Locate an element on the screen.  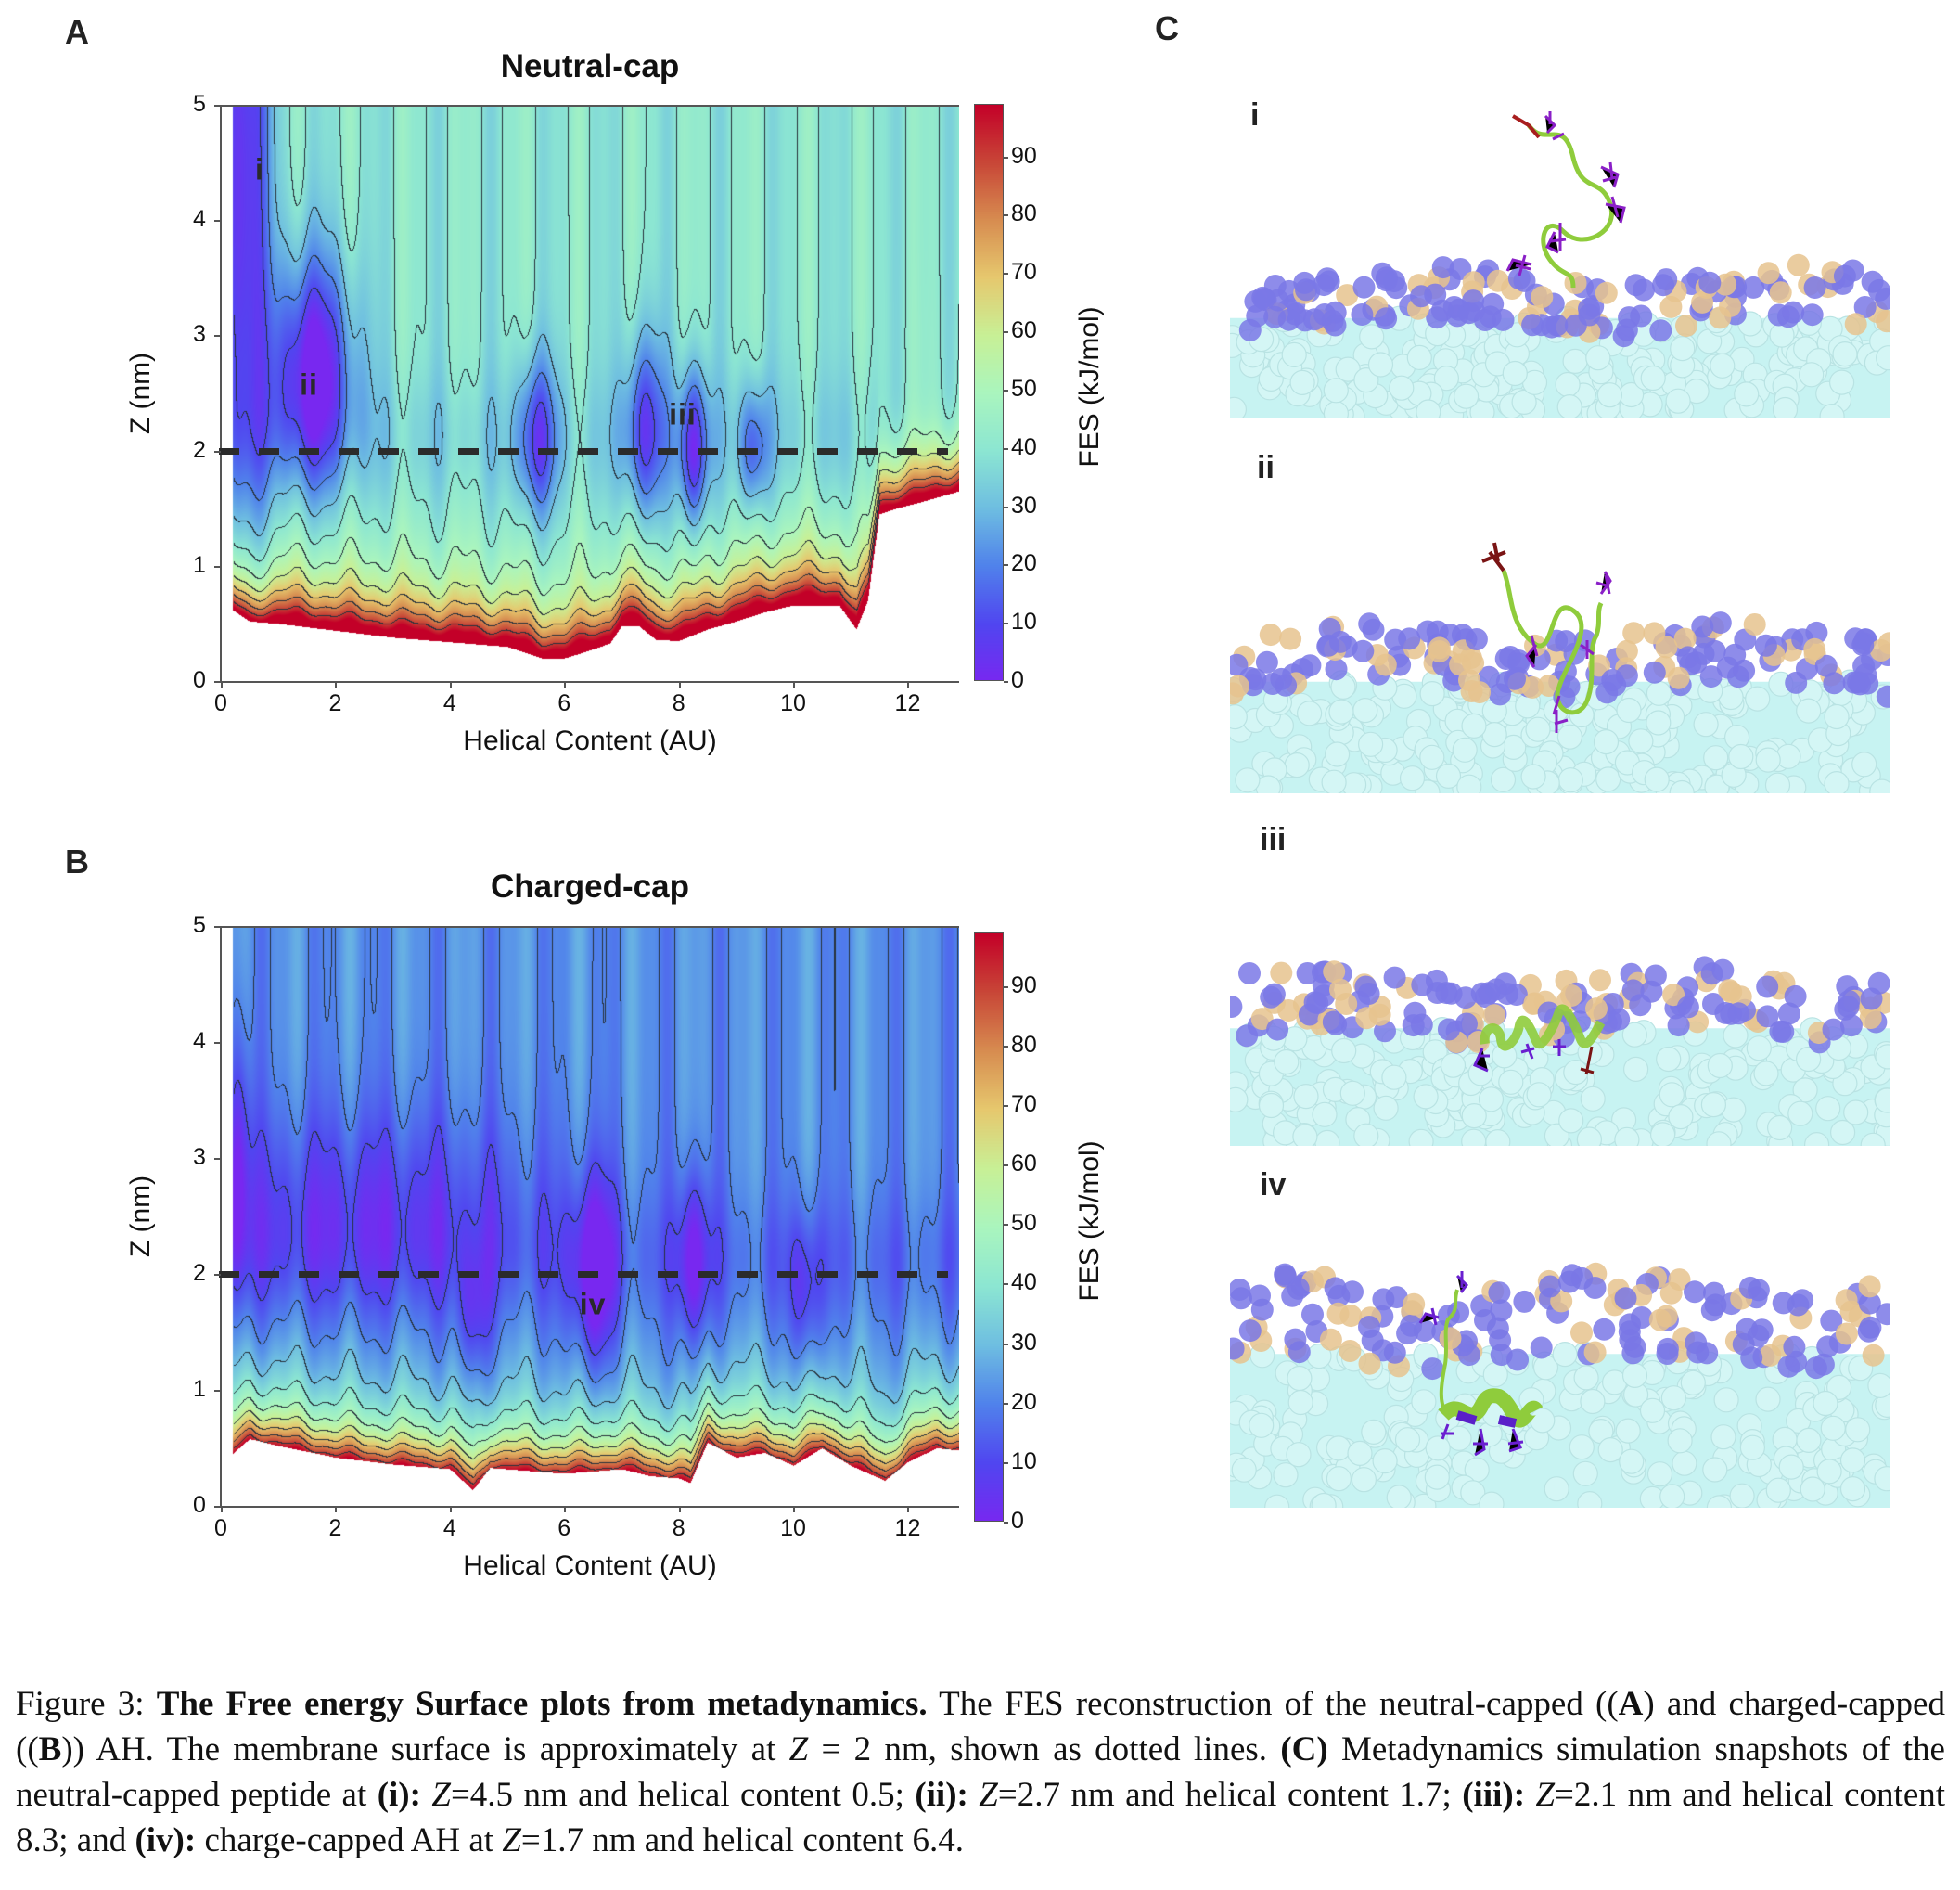
caption-segment: =2.1 nm and helical content 8.3; and is located at coordinates (981, 1817).